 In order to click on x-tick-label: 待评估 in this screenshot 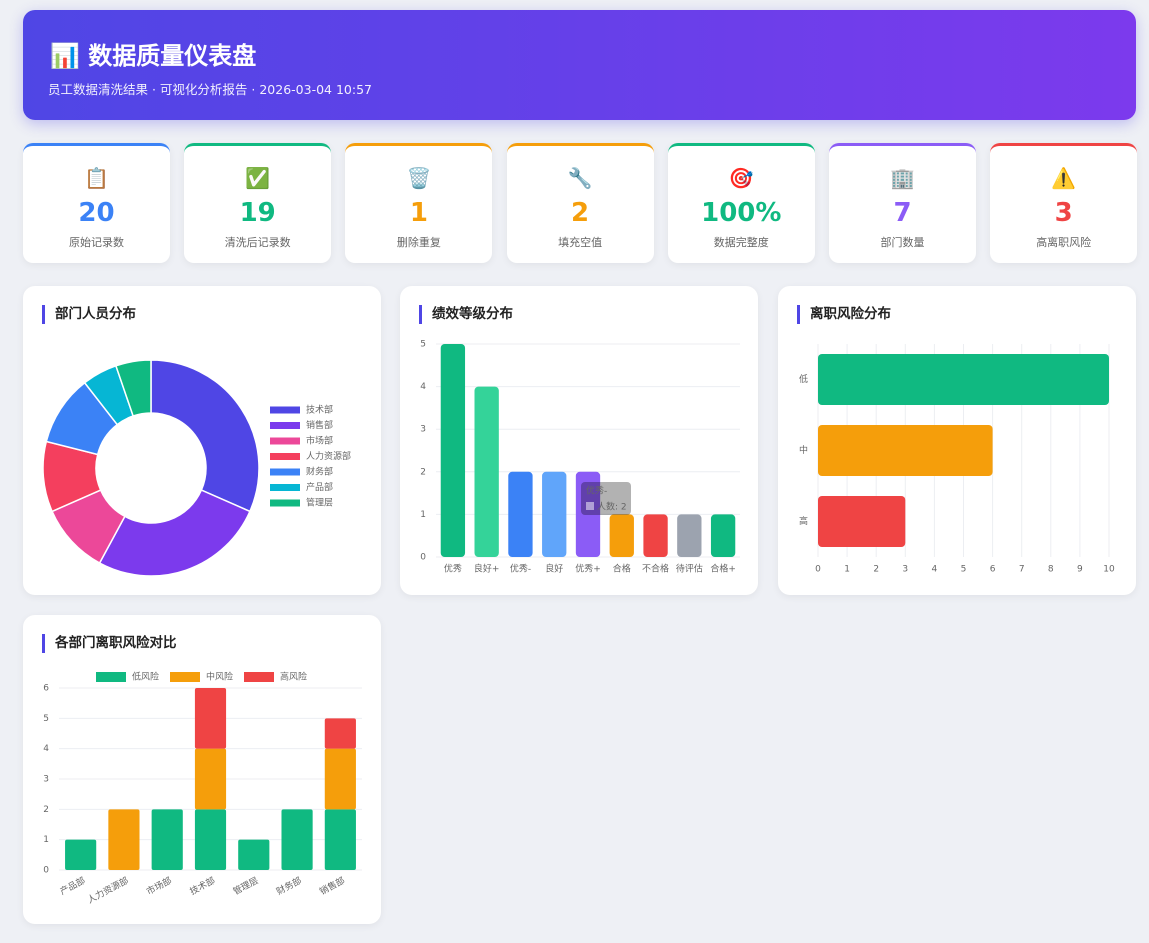, I will do `click(689, 569)`.